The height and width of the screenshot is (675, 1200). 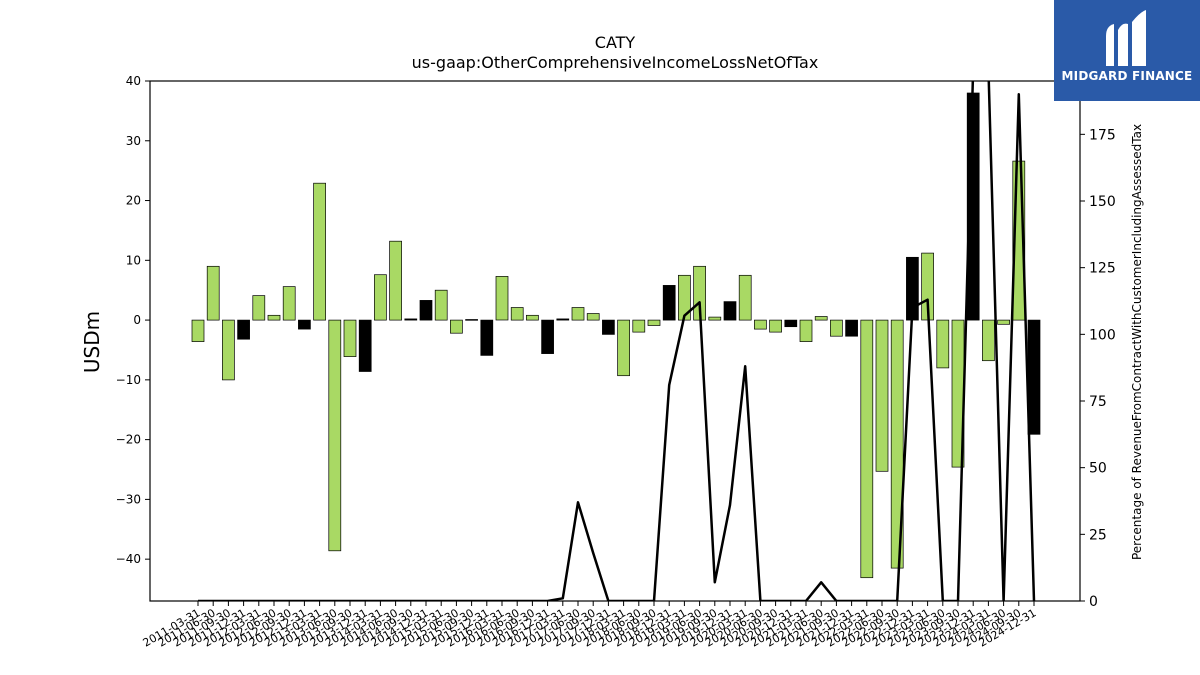 I want to click on brand-logo-text: MIDGARD FINANCE, so click(x=1127, y=76).